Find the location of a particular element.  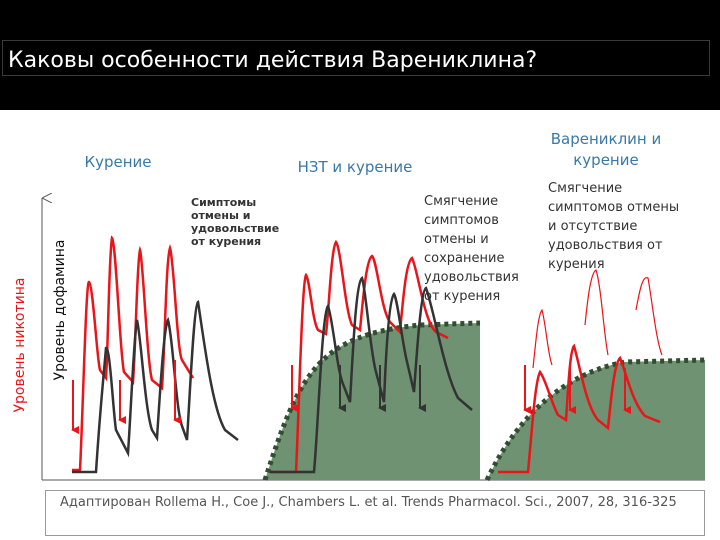

panel-heading-varenicline-line2: курение is located at coordinates (605, 160).